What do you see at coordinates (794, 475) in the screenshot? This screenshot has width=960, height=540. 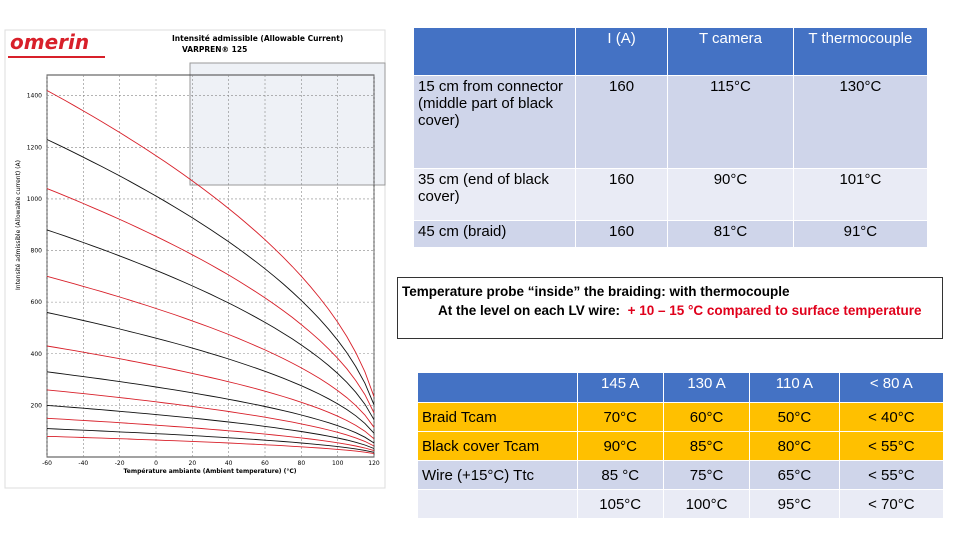 I see `table-cell: 65°C` at bounding box center [794, 475].